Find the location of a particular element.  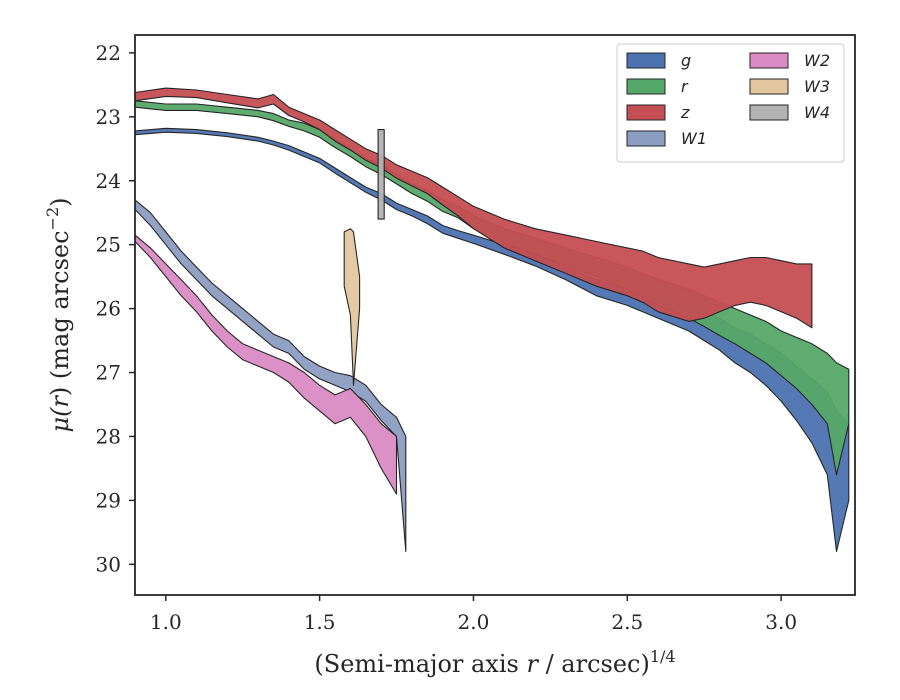

legend-label-w4: W4 is located at coordinates (817, 112).